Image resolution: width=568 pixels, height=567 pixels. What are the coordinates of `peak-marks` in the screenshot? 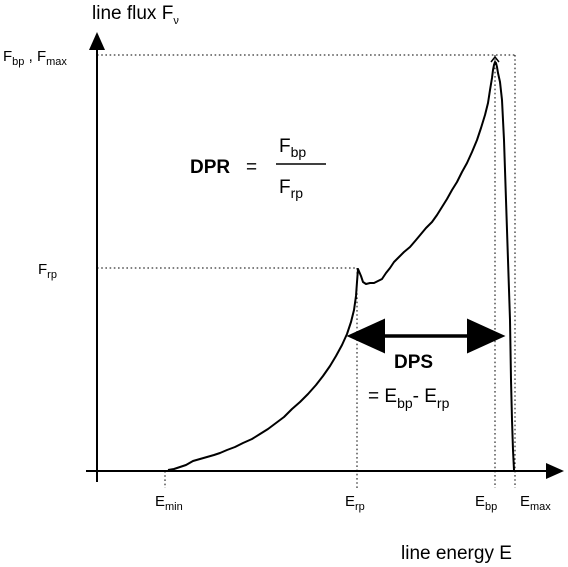 It's located at (495, 59).